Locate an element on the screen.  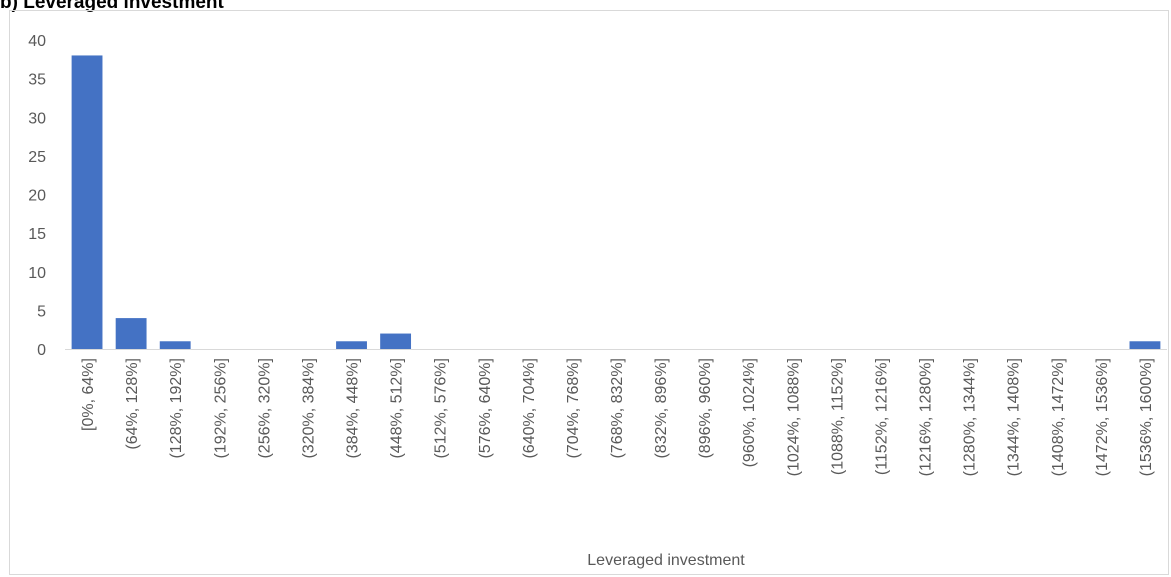
x-tick-label: (576%, 640%] is located at coordinates (485, 408).